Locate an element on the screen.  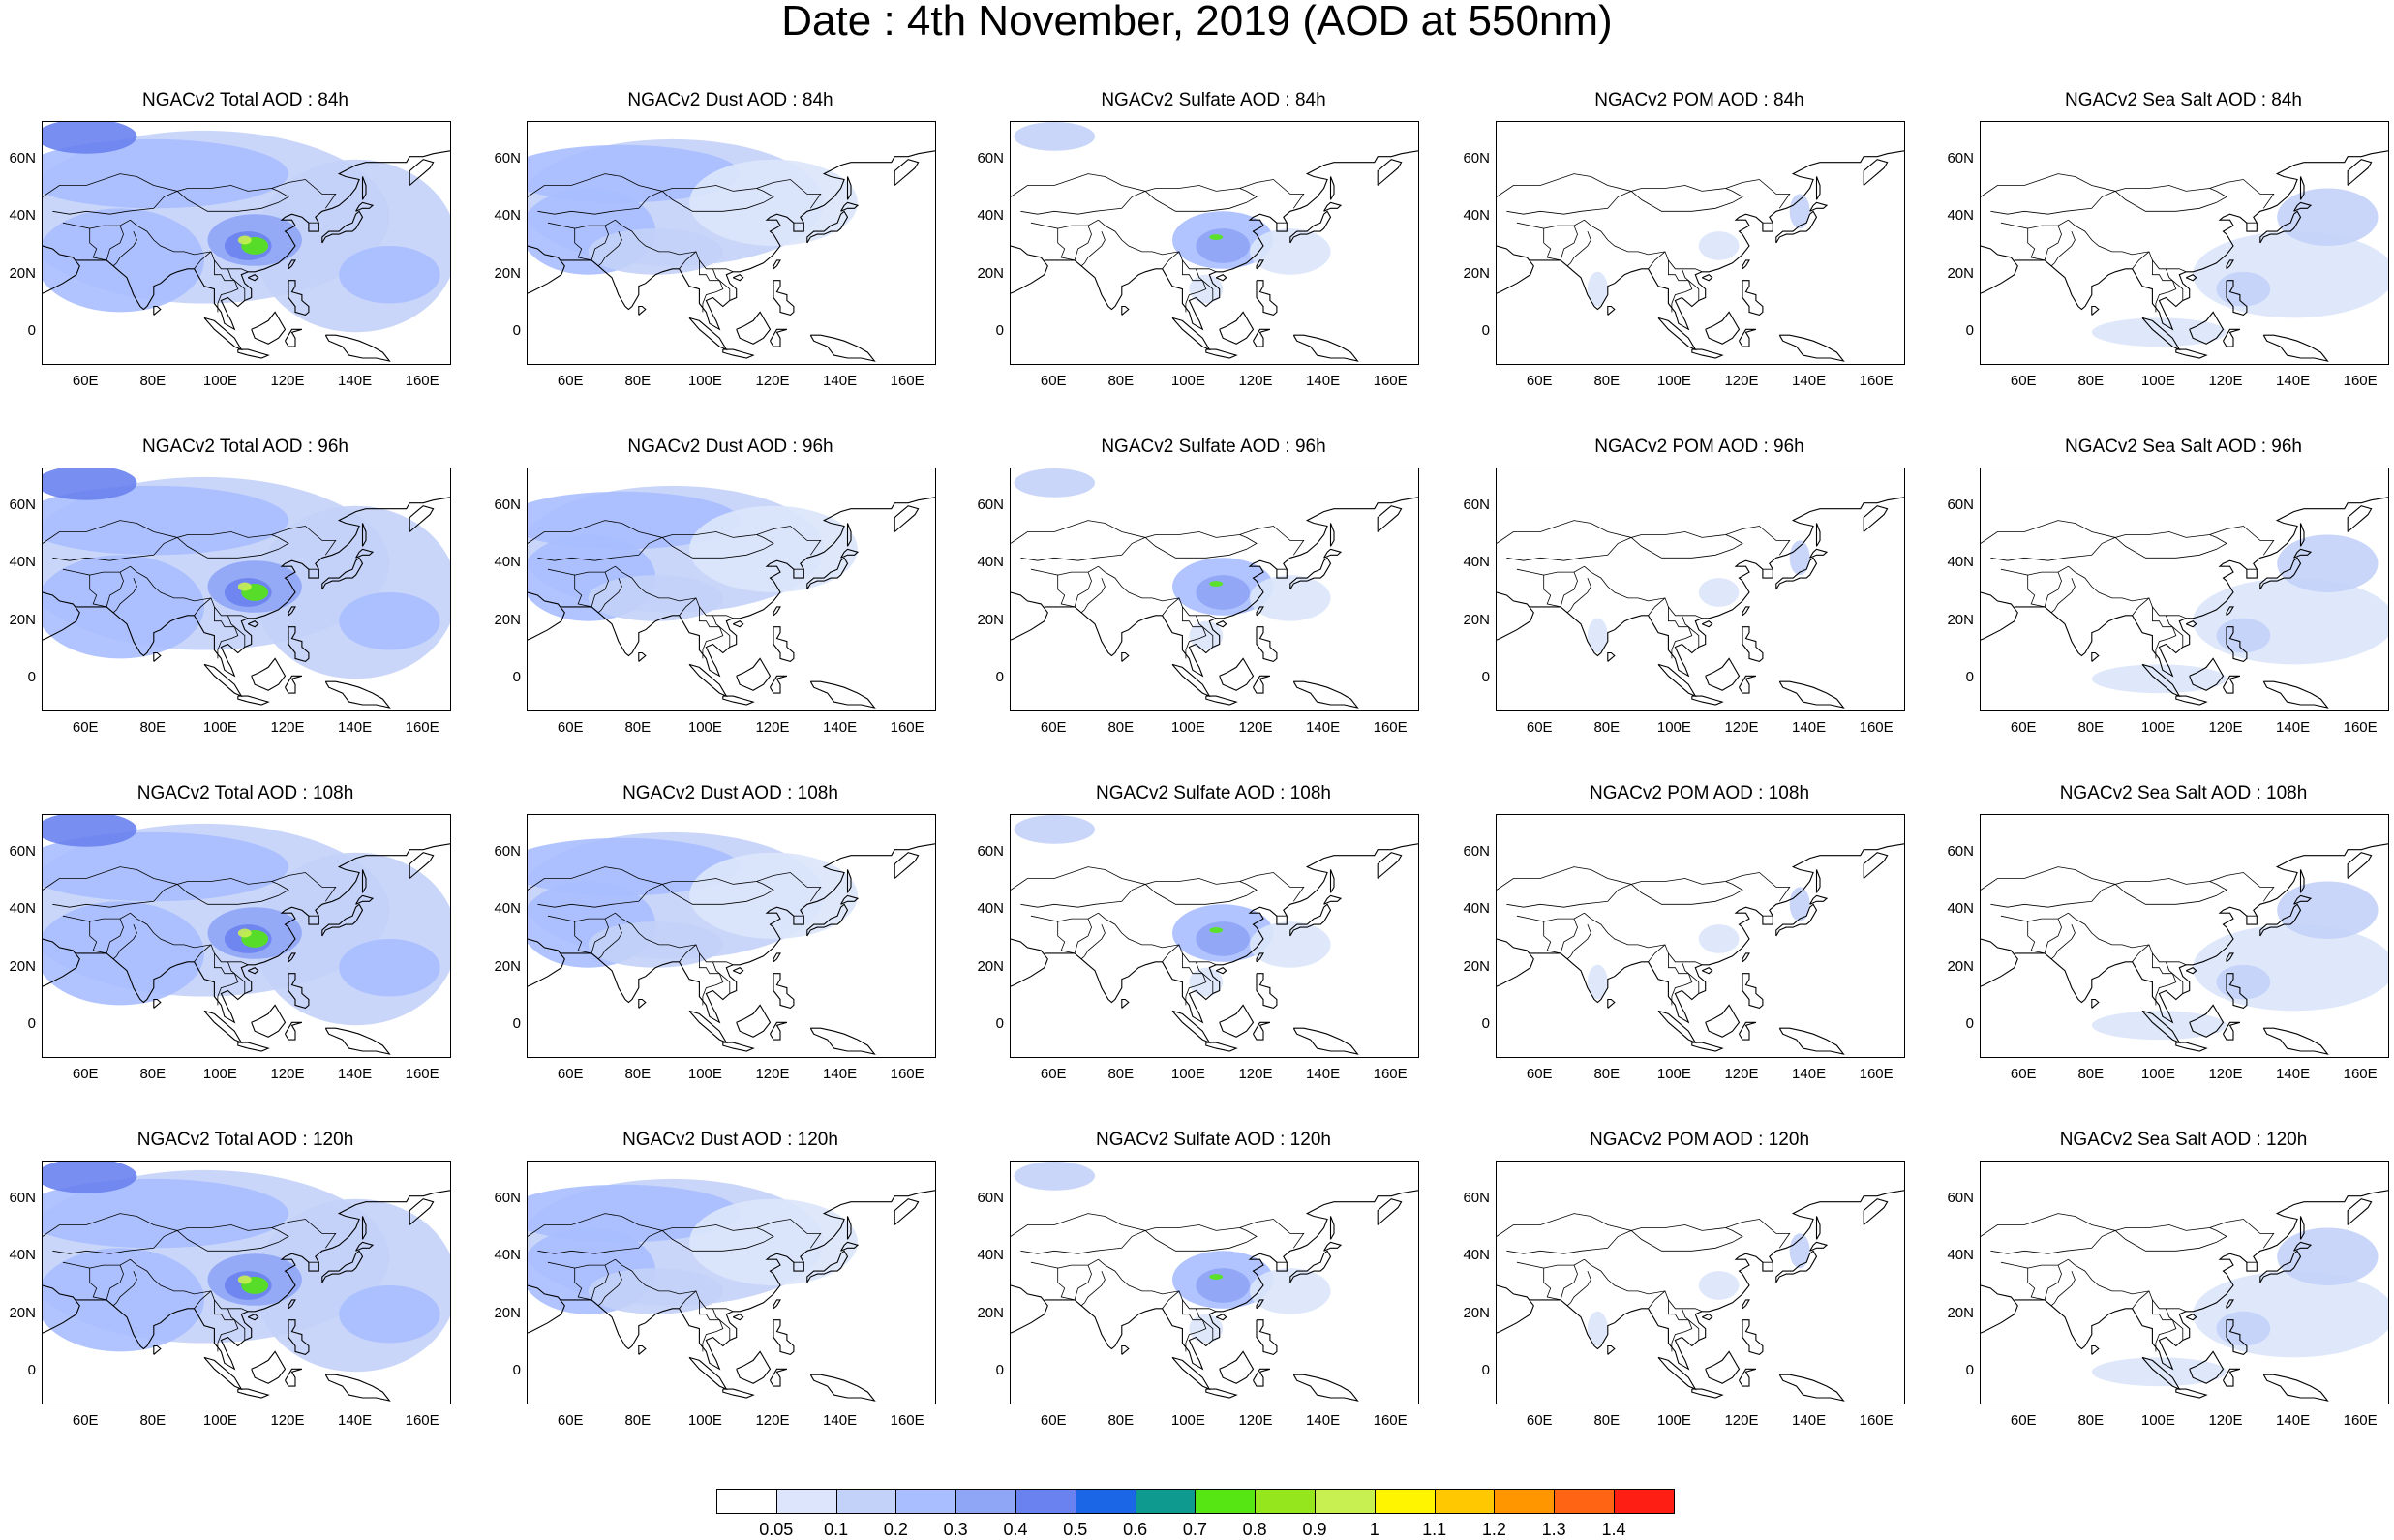
map-canvas is located at coordinates (247, 242).